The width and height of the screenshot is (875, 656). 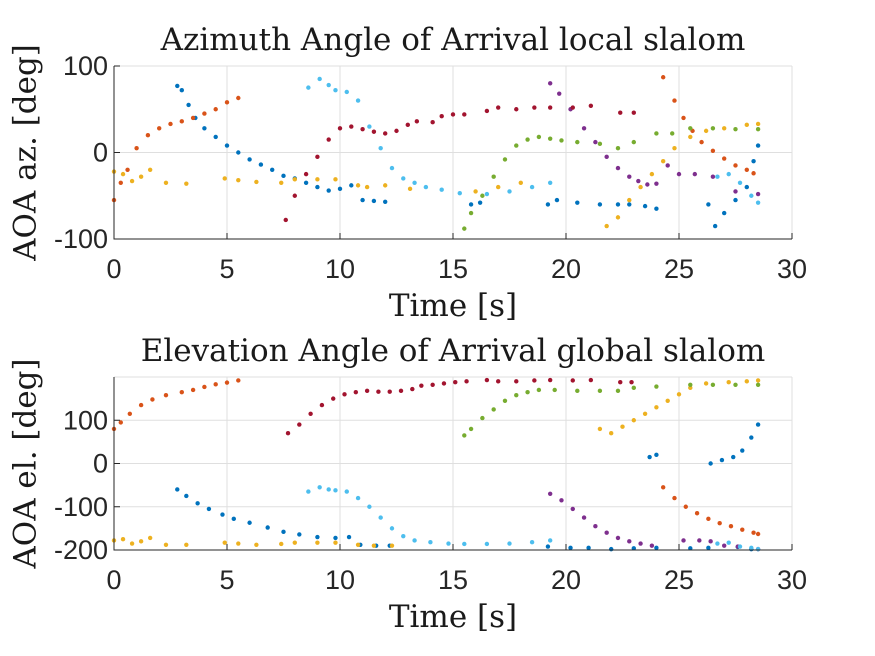 I want to click on elevation-xtick-label-5: 25, so click(x=679, y=580).